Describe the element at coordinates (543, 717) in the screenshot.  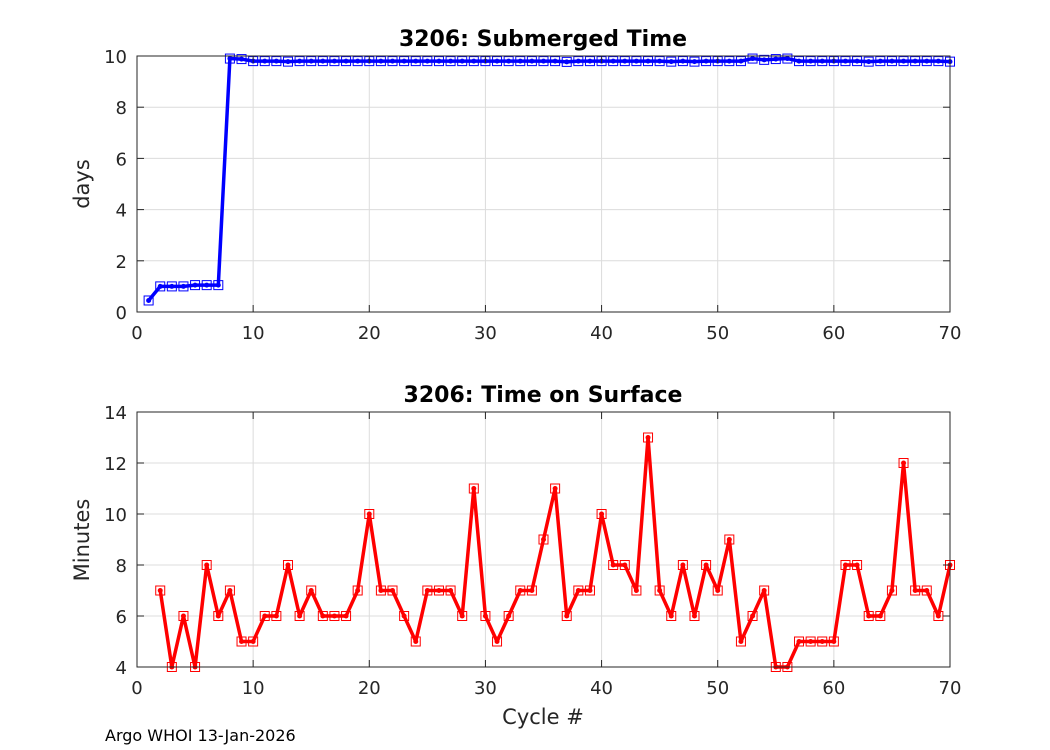
I see `surface-time-x-label: Cycle #` at that location.